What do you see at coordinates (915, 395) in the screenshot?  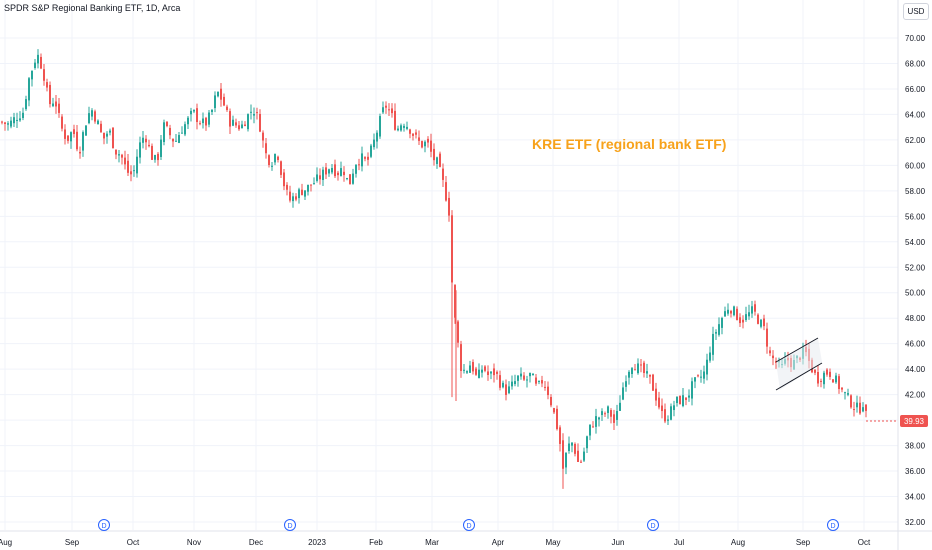 I see `y-tick-label: 42.00` at bounding box center [915, 395].